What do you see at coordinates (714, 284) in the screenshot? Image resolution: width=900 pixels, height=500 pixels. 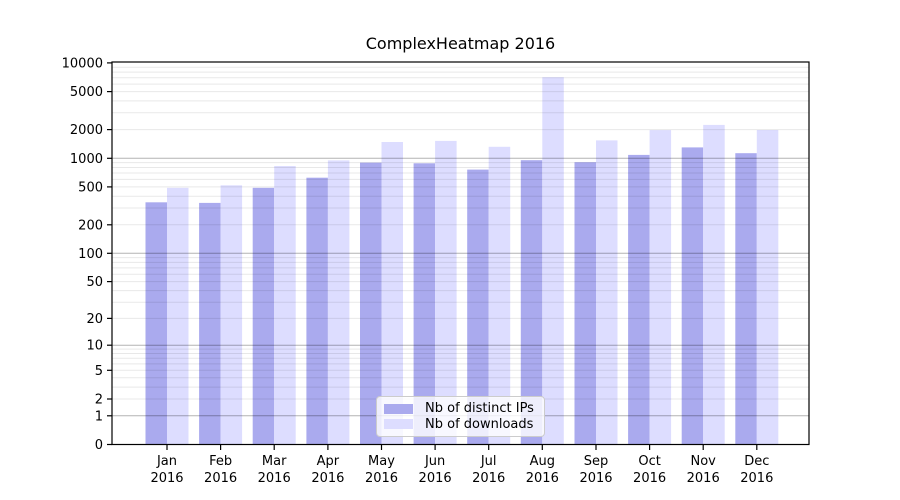 I see `bar-downloads-nov` at bounding box center [714, 284].